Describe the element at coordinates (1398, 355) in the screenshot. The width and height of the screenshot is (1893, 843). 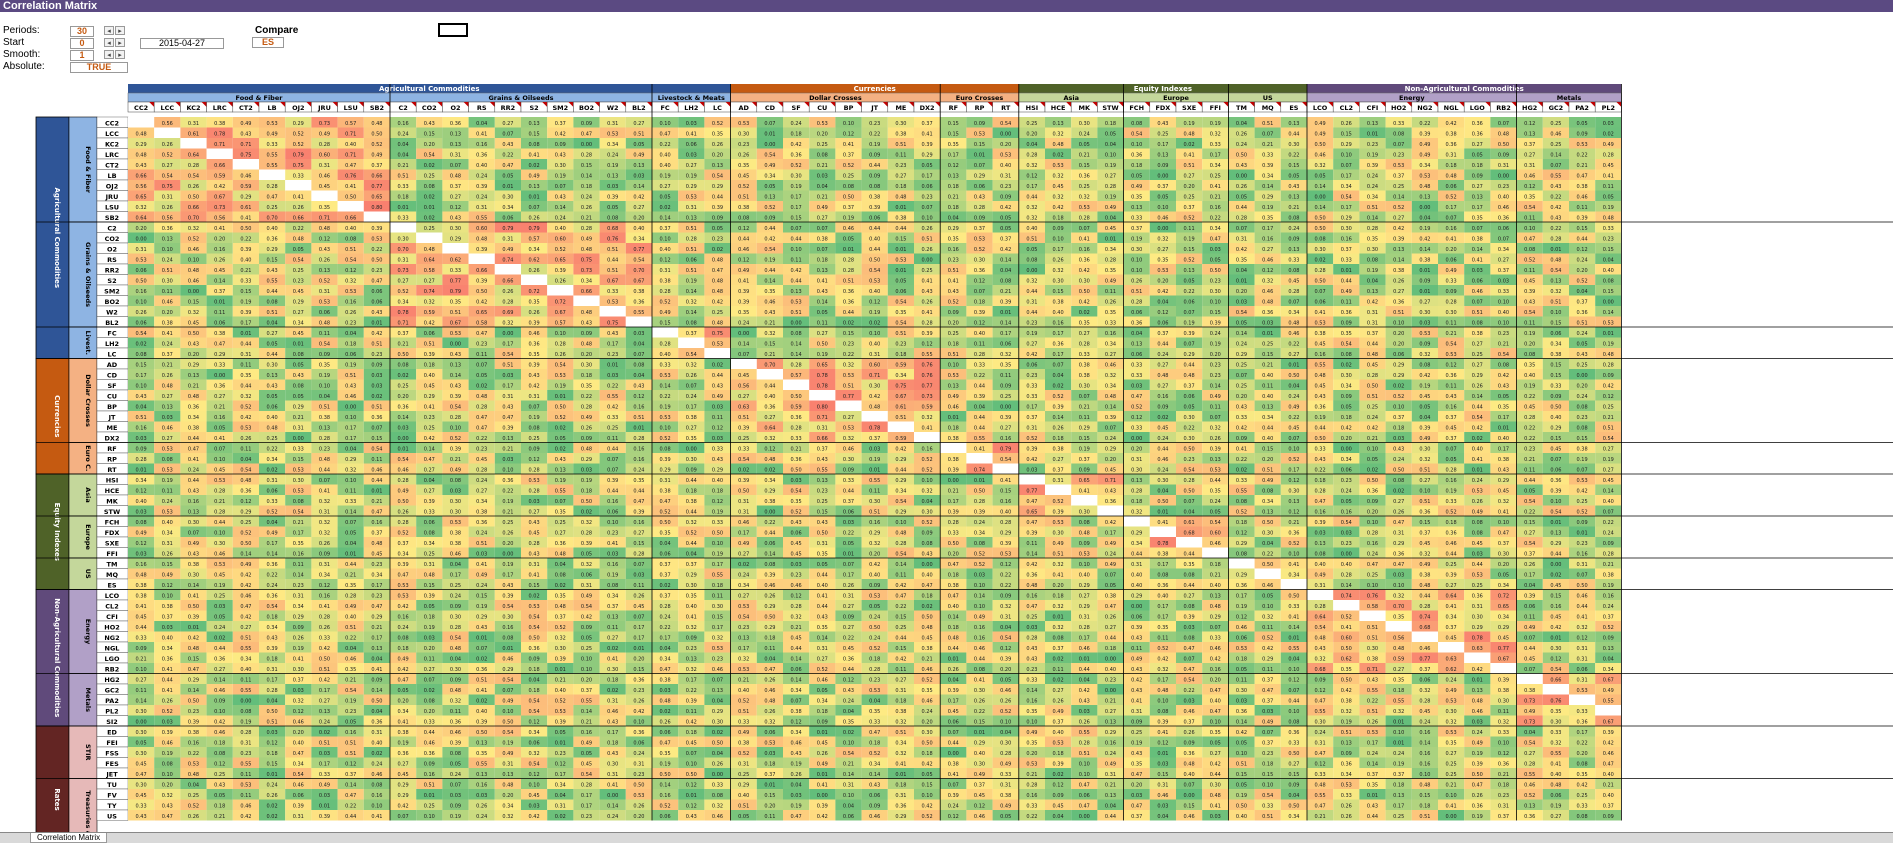
I see `heatmap-cell-value: 0.06` at that location.